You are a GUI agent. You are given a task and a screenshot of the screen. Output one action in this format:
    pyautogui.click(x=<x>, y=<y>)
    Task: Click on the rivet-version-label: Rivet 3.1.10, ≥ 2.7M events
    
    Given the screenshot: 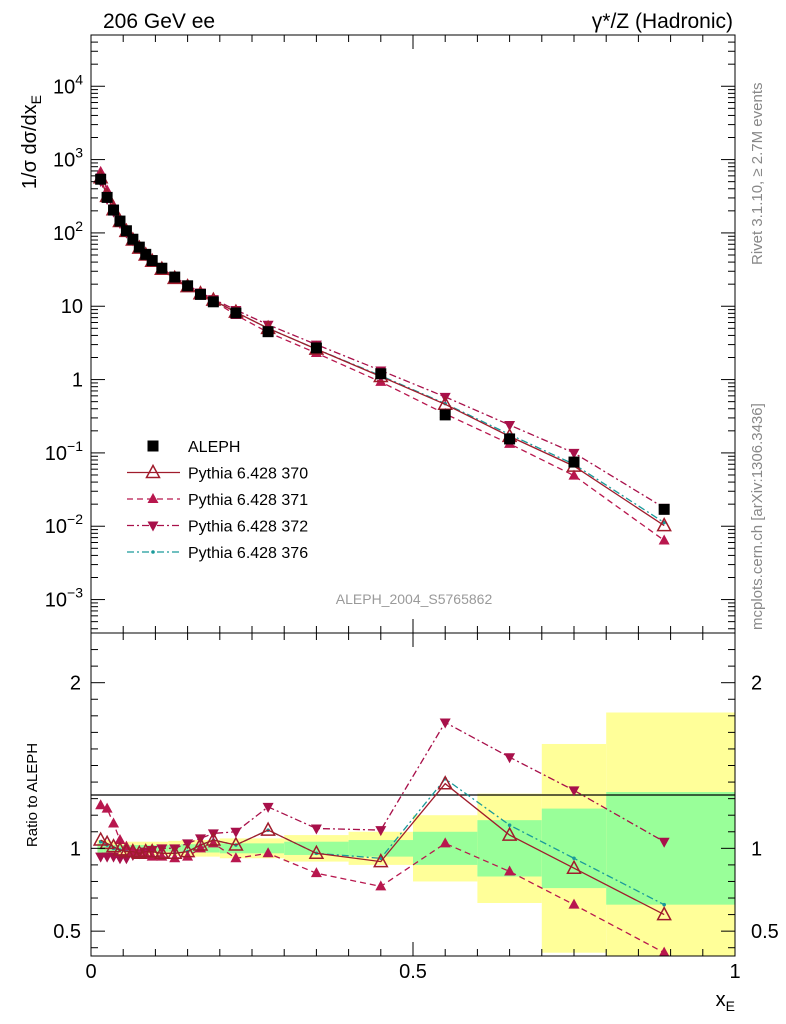 What is the action you would take?
    pyautogui.click(x=757, y=174)
    